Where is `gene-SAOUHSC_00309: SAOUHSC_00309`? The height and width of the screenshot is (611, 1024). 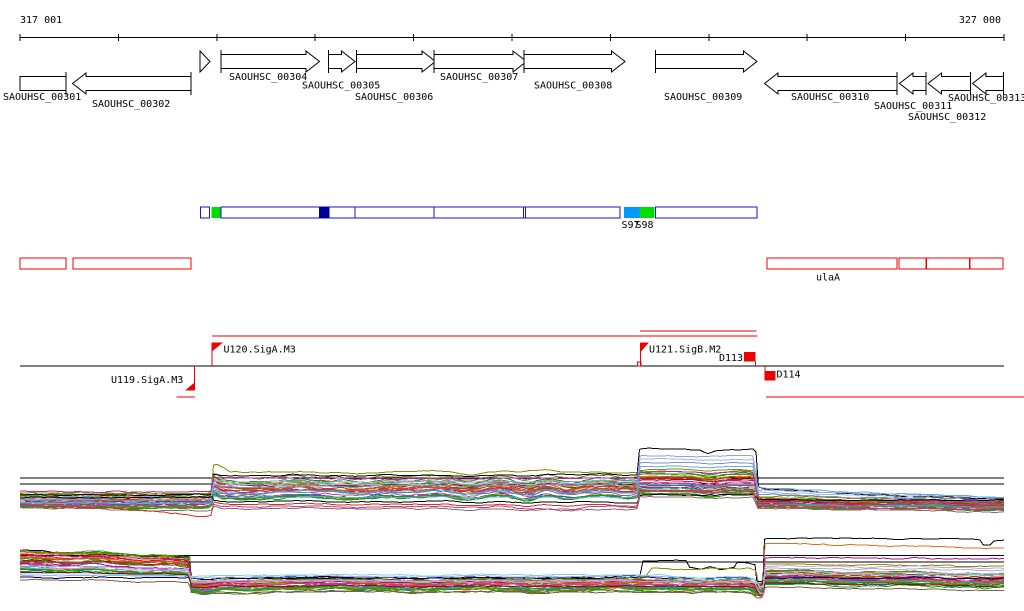 gene-SAOUHSC_00309: SAOUHSC_00309 is located at coordinates (706, 76).